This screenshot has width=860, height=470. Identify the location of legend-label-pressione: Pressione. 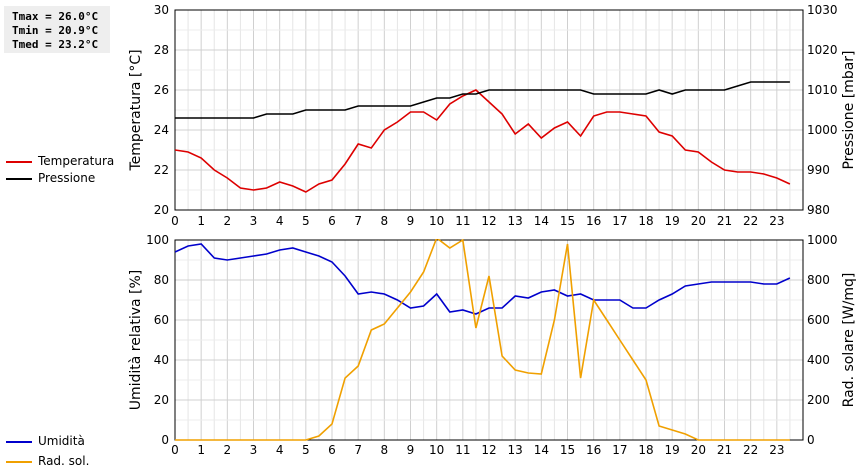
(67, 178).